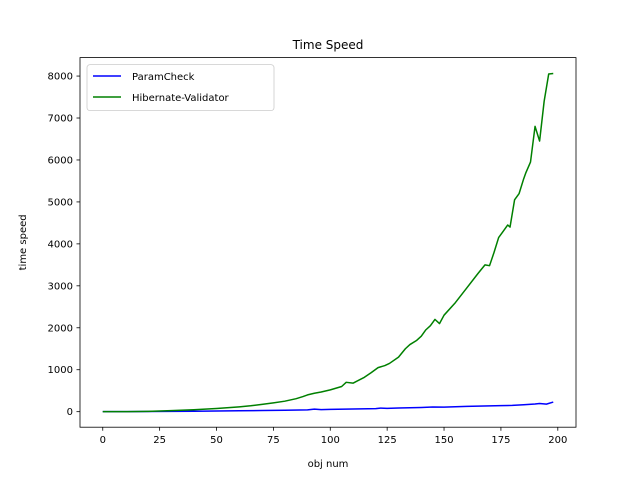 Image resolution: width=640 pixels, height=480 pixels. What do you see at coordinates (60, 77) in the screenshot?
I see `y-tick-label: 8000` at bounding box center [60, 77].